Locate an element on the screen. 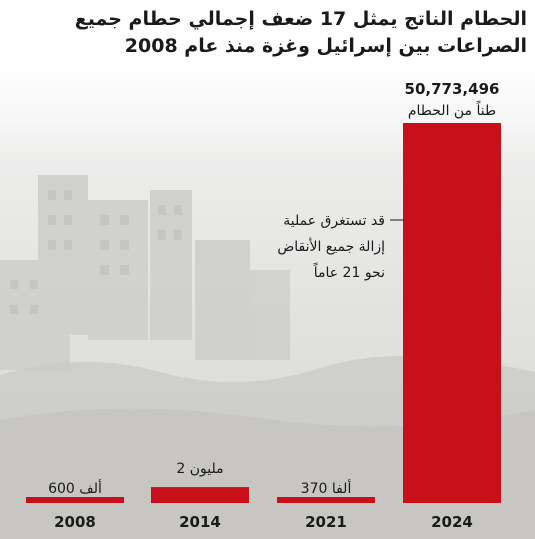  annotation-line-3: نحو 21 عاماً is located at coordinates (349, 271).